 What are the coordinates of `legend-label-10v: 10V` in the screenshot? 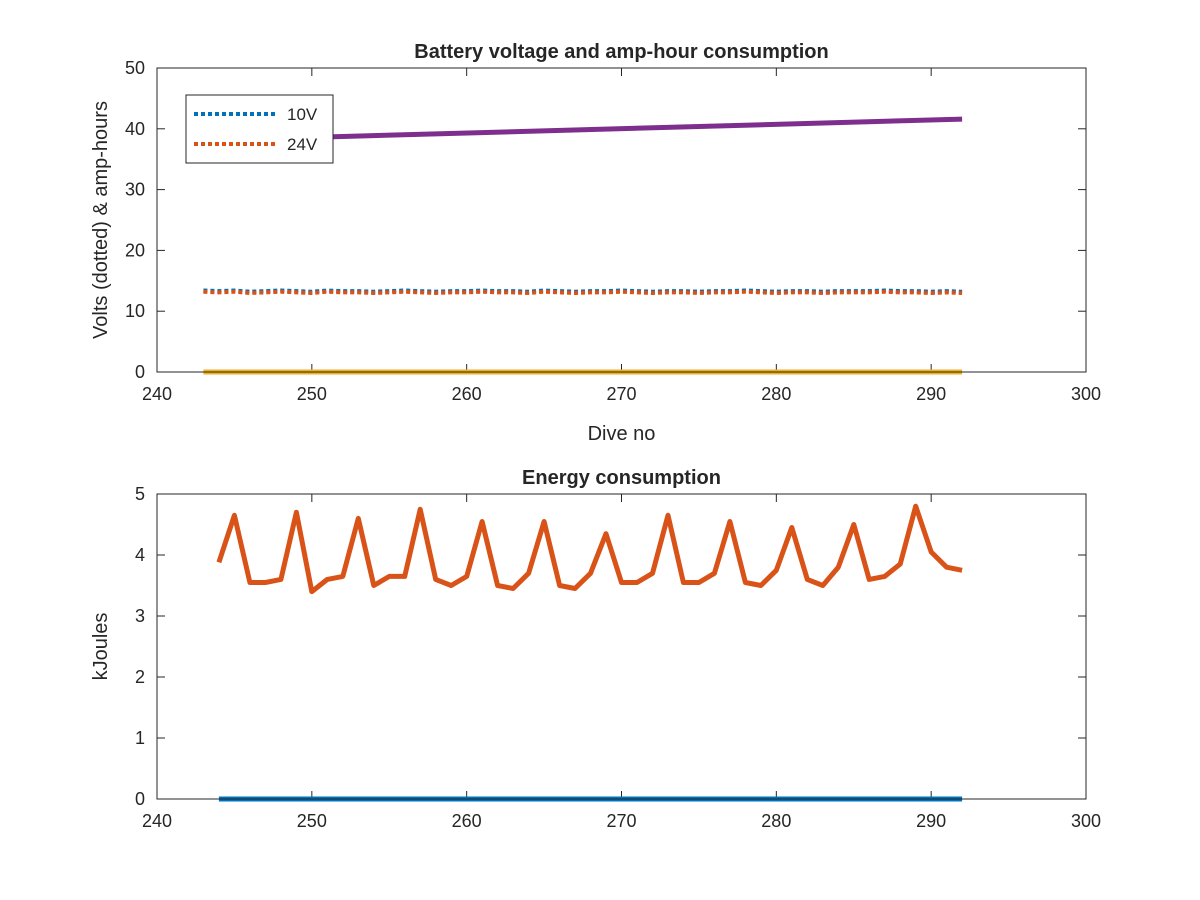 It's located at (302, 114).